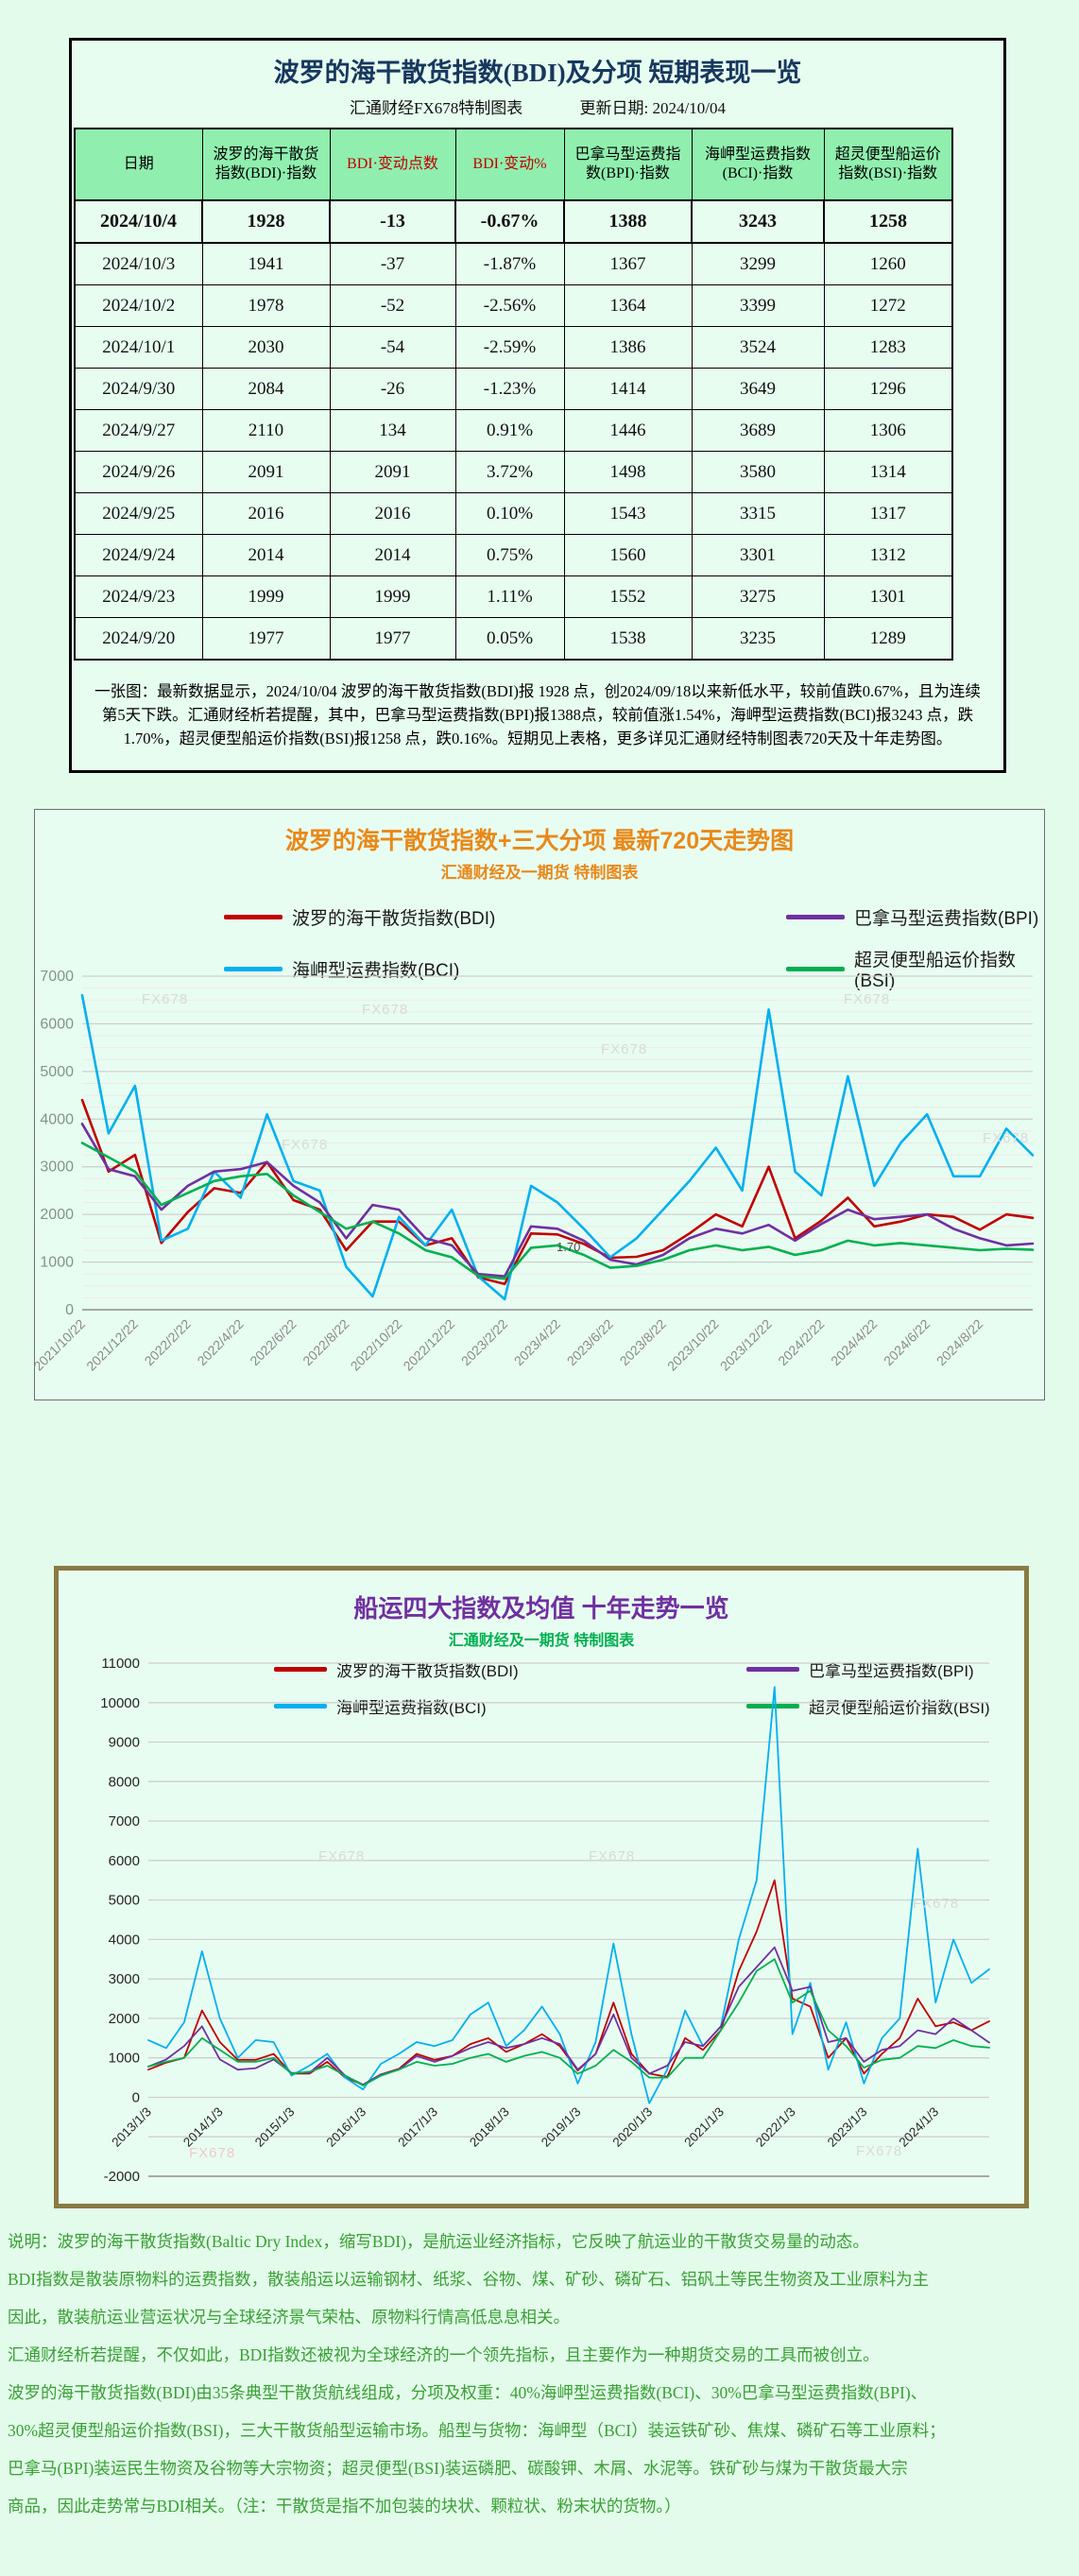 Image resolution: width=1079 pixels, height=2576 pixels. I want to click on column-header: BDI·变动点数, so click(392, 164).